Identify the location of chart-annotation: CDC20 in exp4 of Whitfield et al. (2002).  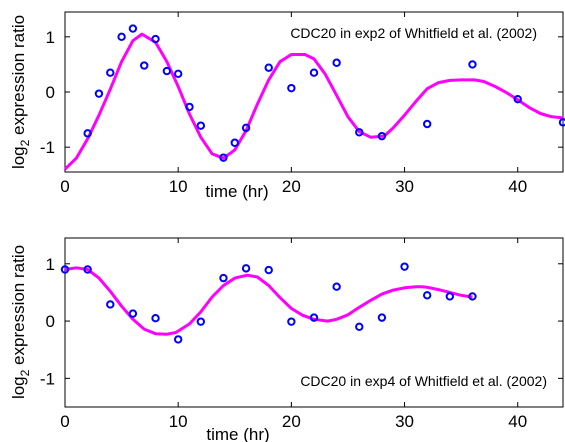
(423, 381).